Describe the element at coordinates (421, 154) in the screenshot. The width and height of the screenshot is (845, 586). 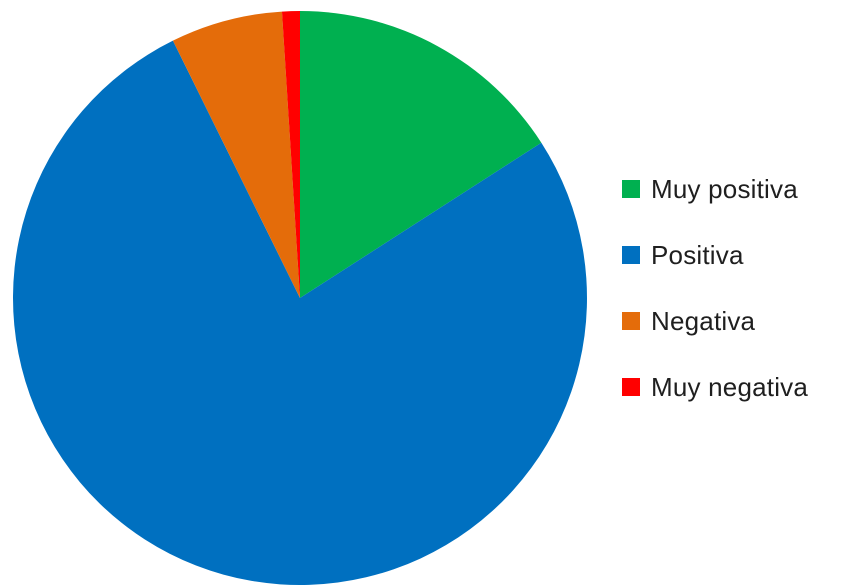
I see `pie-slice-muy-positiva` at that location.